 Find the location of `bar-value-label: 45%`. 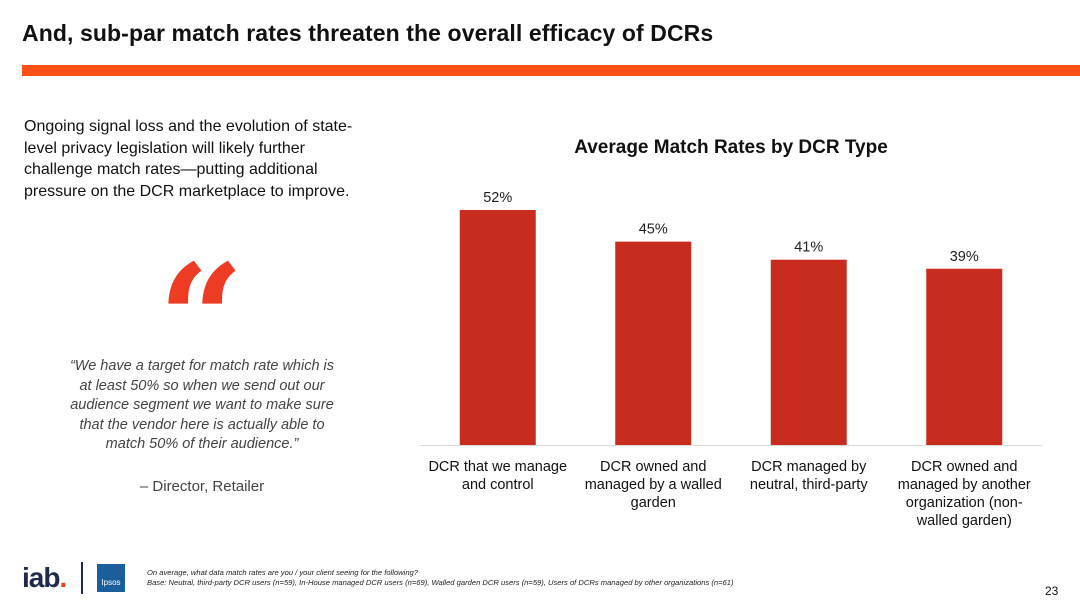

bar-value-label: 45% is located at coordinates (653, 230).